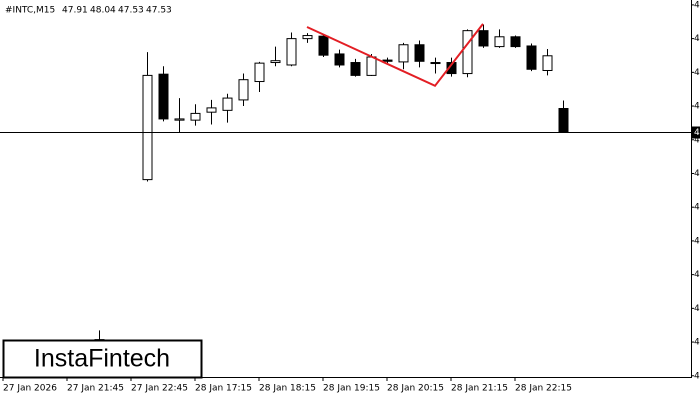 The height and width of the screenshot is (400, 700). I want to click on x-tick-label: 28 Jan 20:15, so click(415, 389).